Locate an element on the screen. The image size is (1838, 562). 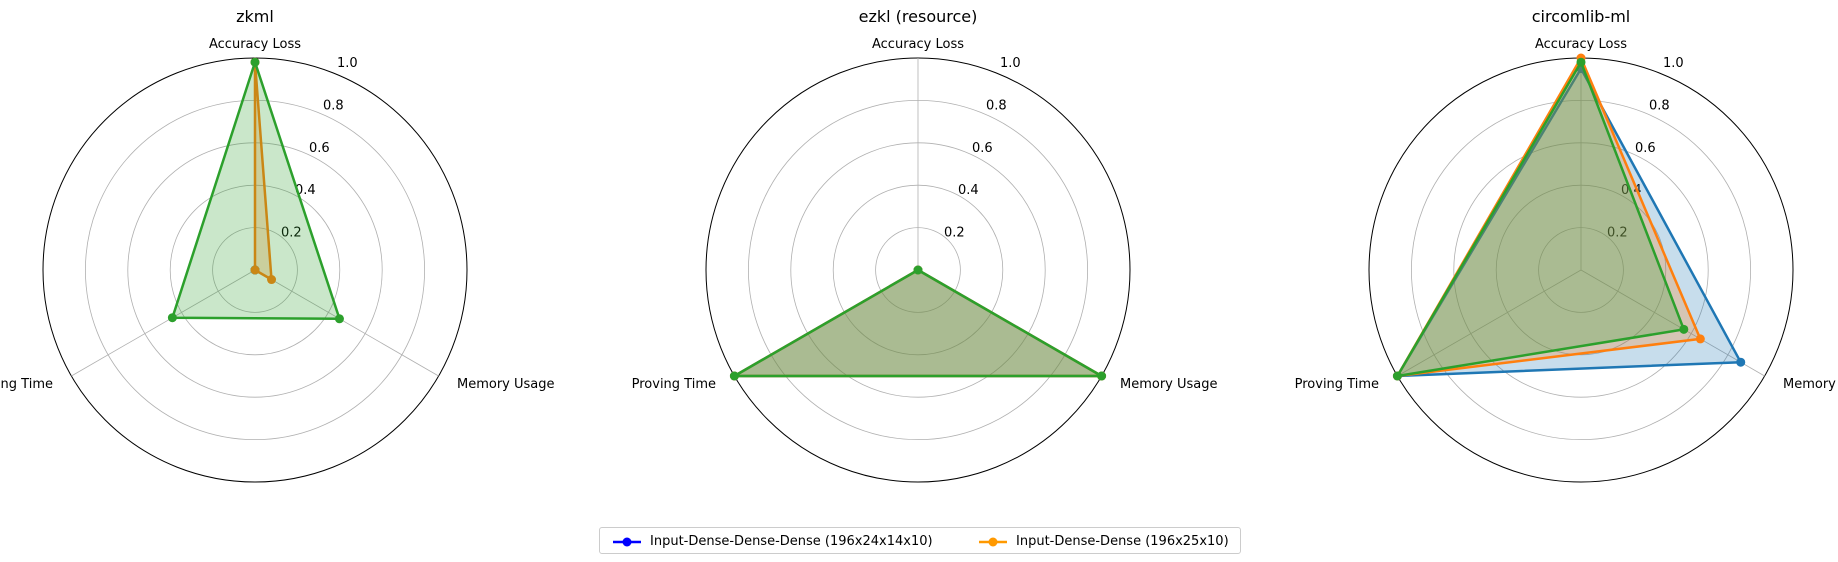
chart-title: zkml is located at coordinates (255, 16).